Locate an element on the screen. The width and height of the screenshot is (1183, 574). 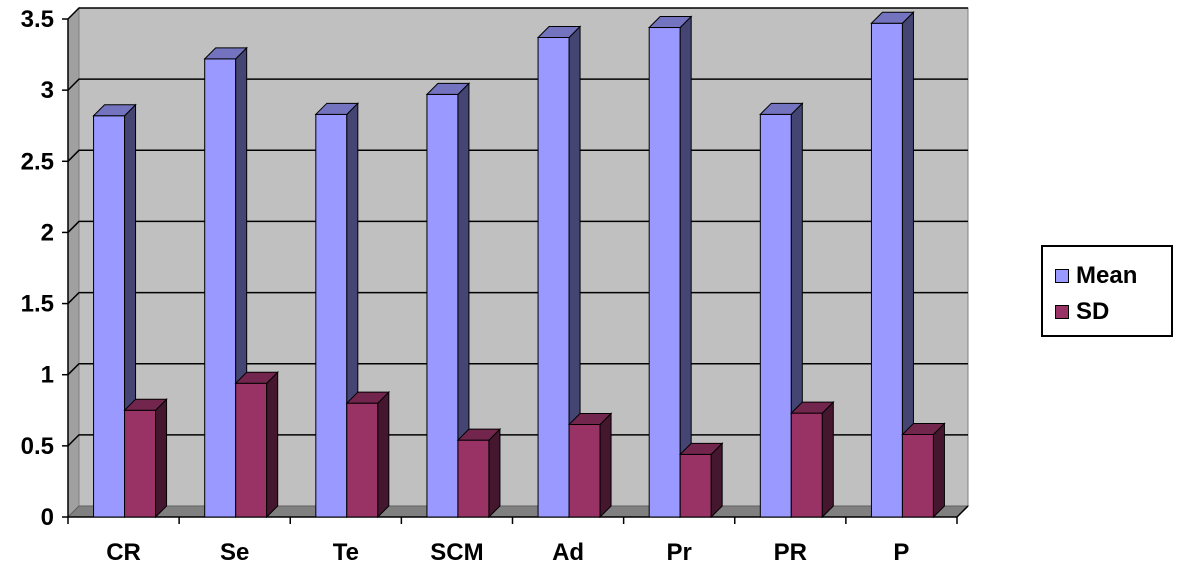
x-tick-label: Se is located at coordinates (234, 552).